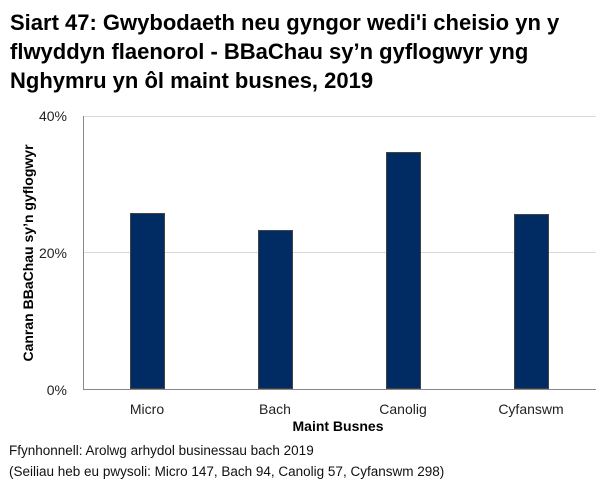  I want to click on x-tick-canolig: Canolig, so click(403, 409).